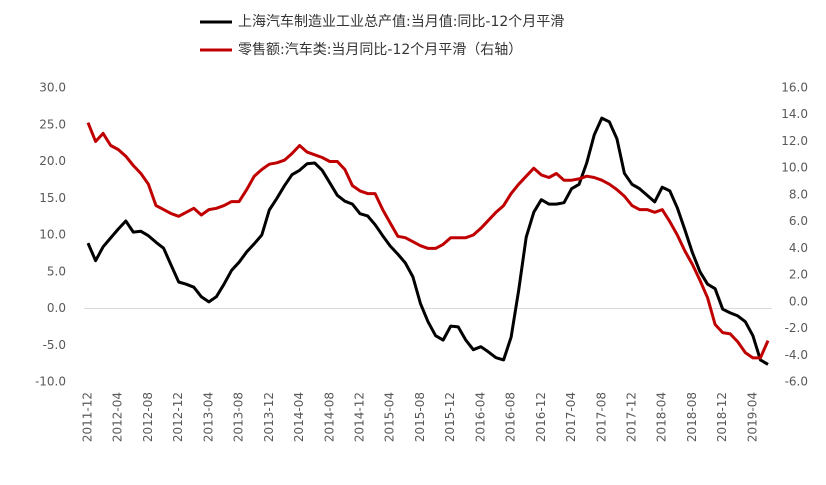 This screenshot has height=485, width=826. I want to click on x-tick-label: 2014-12, so click(360, 417).